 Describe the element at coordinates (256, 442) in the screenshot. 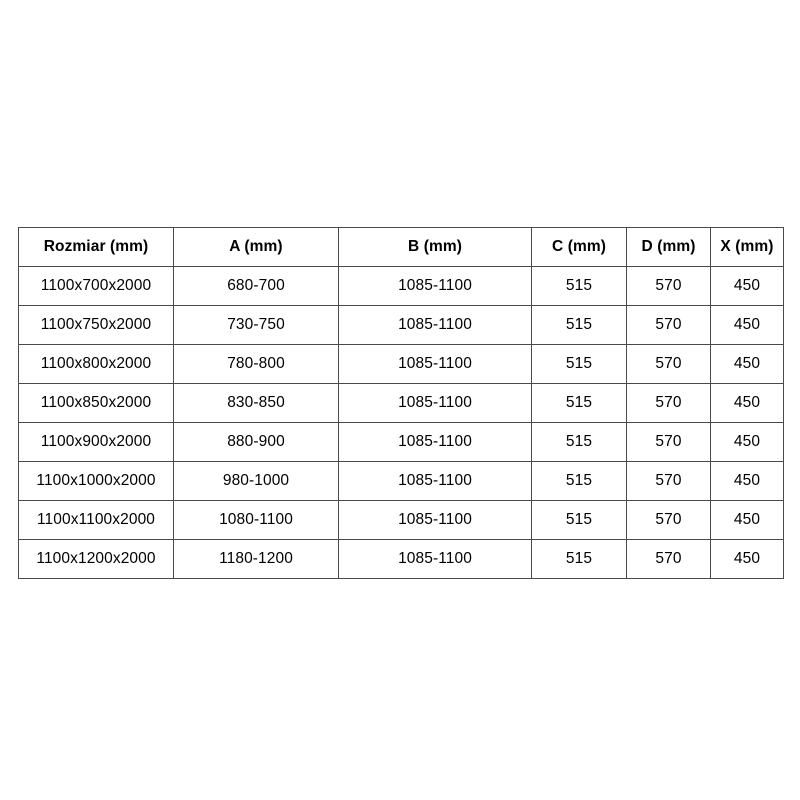

I see `cell-a: 880-900` at that location.